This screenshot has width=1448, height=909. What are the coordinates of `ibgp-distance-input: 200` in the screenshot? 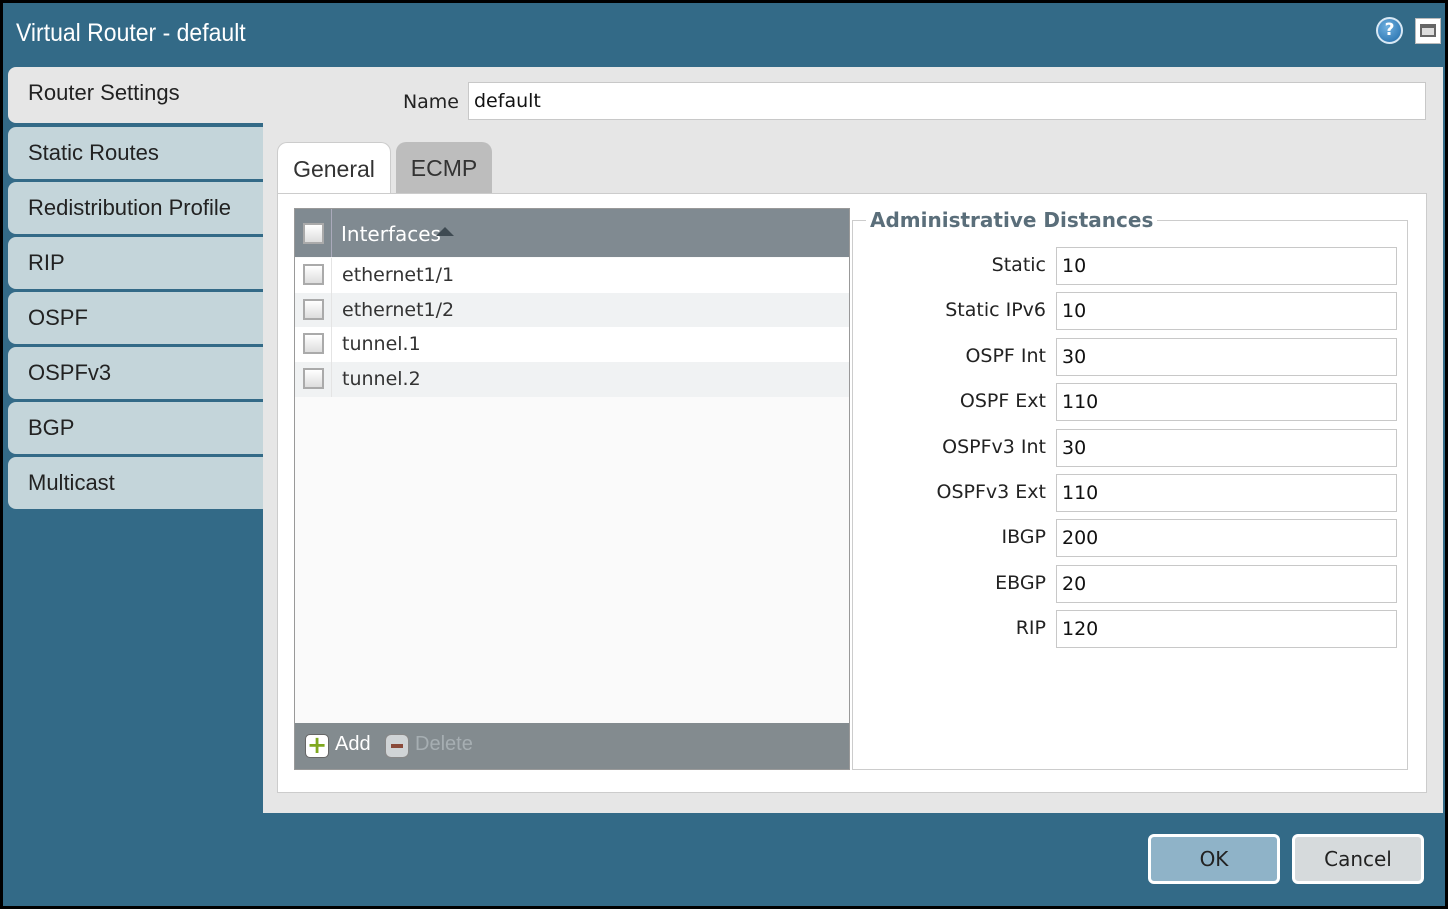 It's located at (1226, 538).